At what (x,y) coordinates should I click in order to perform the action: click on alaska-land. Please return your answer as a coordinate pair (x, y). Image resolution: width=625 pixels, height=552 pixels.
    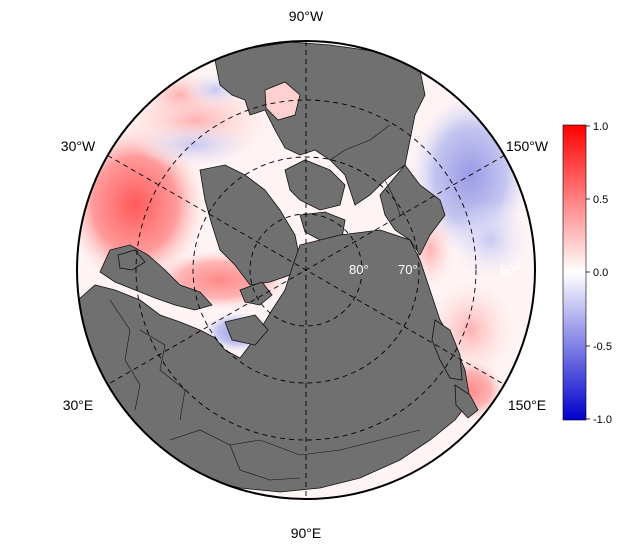
    Looking at the image, I should click on (412, 210).